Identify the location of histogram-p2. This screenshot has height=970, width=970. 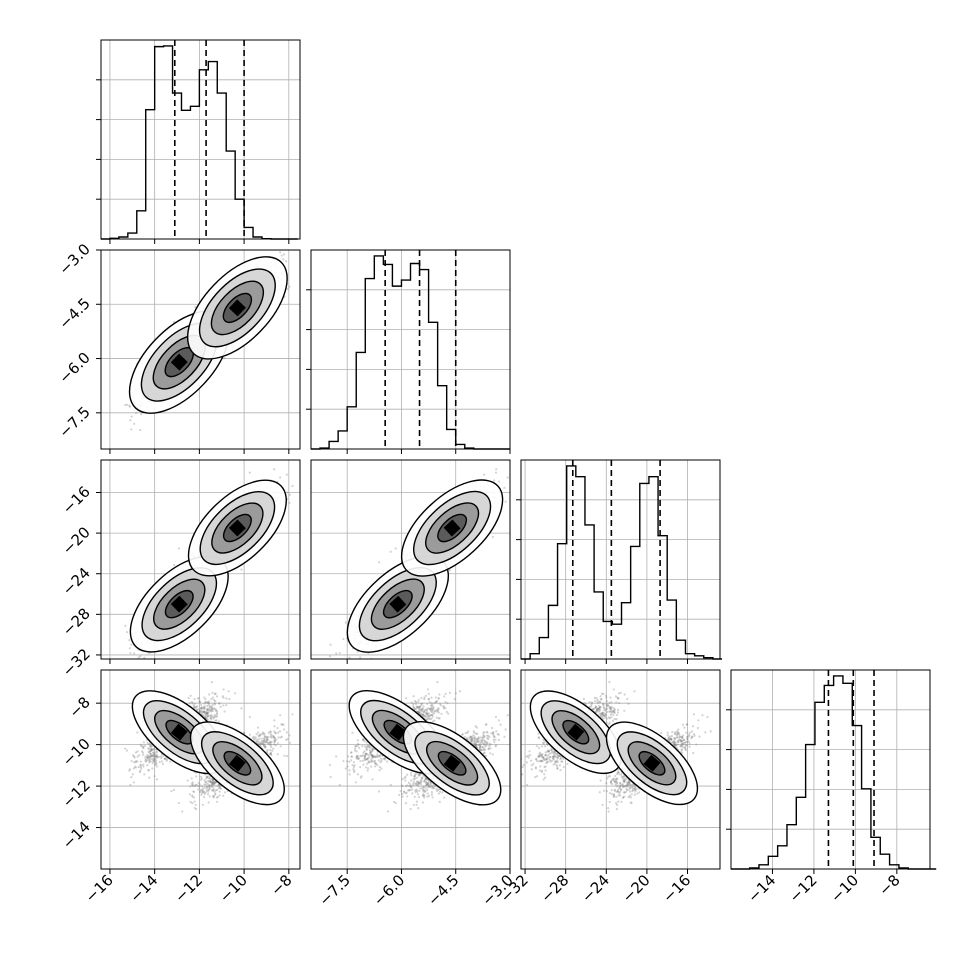
(622, 562).